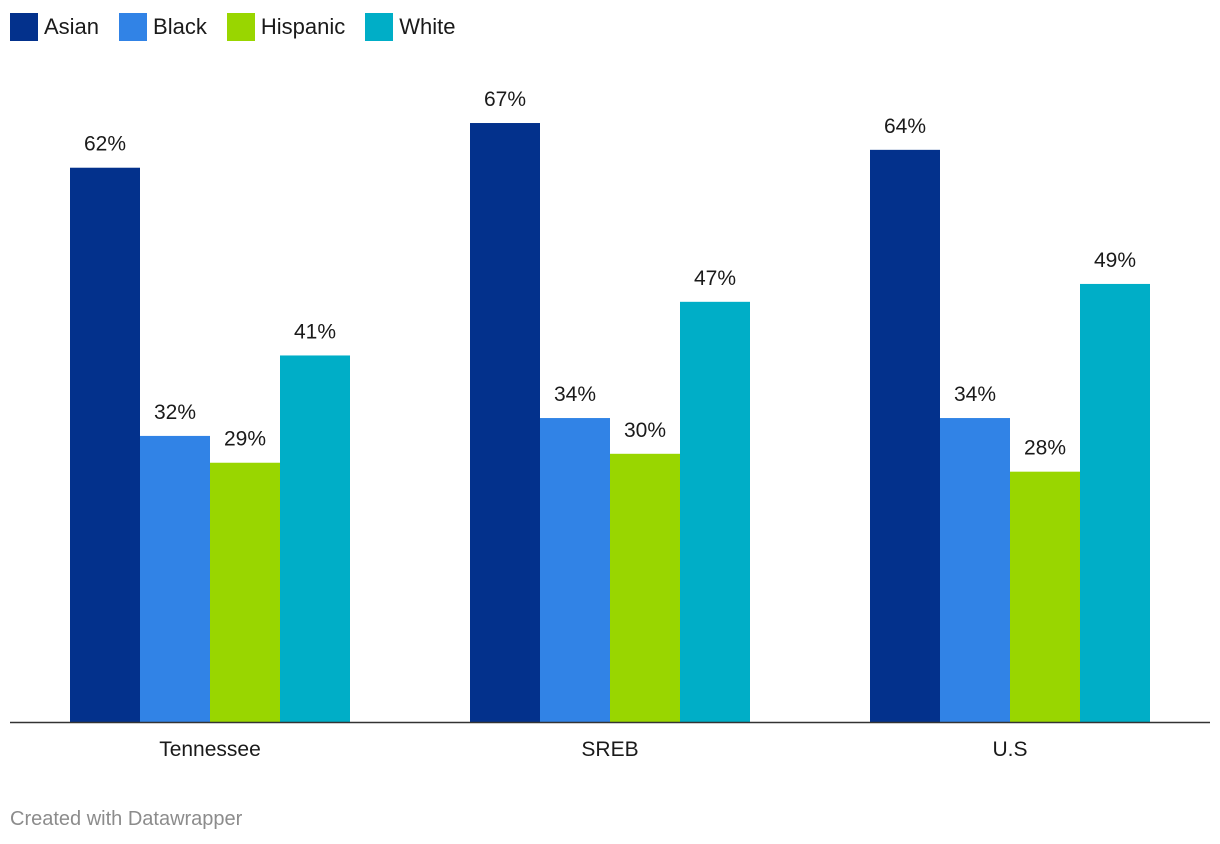 This screenshot has width=1220, height=844. Describe the element at coordinates (24, 27) in the screenshot. I see `legend-swatch-asian` at that location.